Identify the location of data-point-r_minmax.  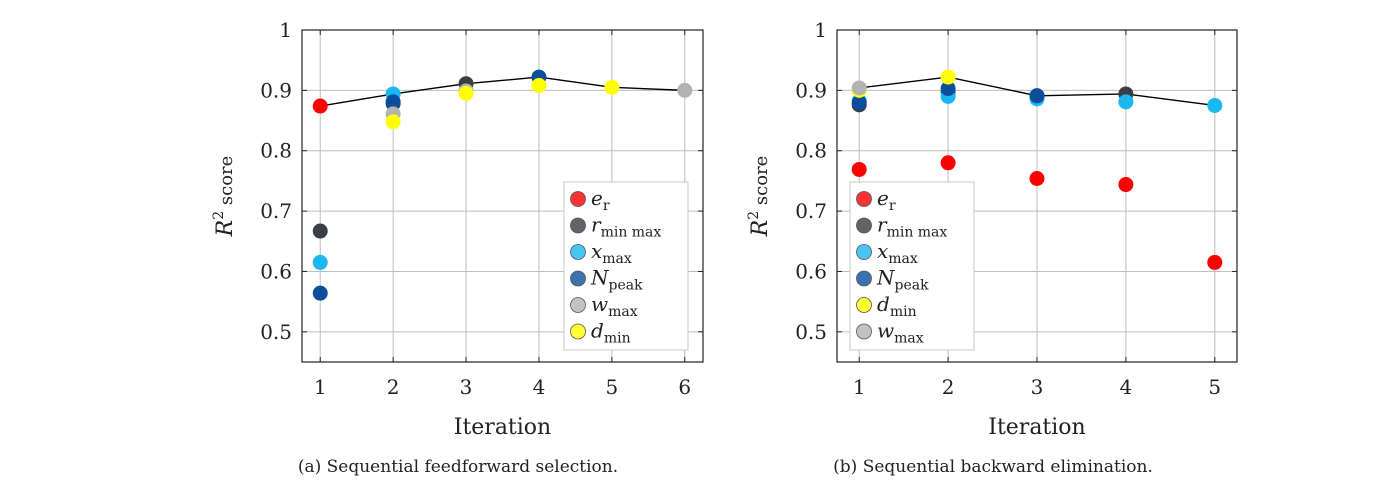
(320, 231).